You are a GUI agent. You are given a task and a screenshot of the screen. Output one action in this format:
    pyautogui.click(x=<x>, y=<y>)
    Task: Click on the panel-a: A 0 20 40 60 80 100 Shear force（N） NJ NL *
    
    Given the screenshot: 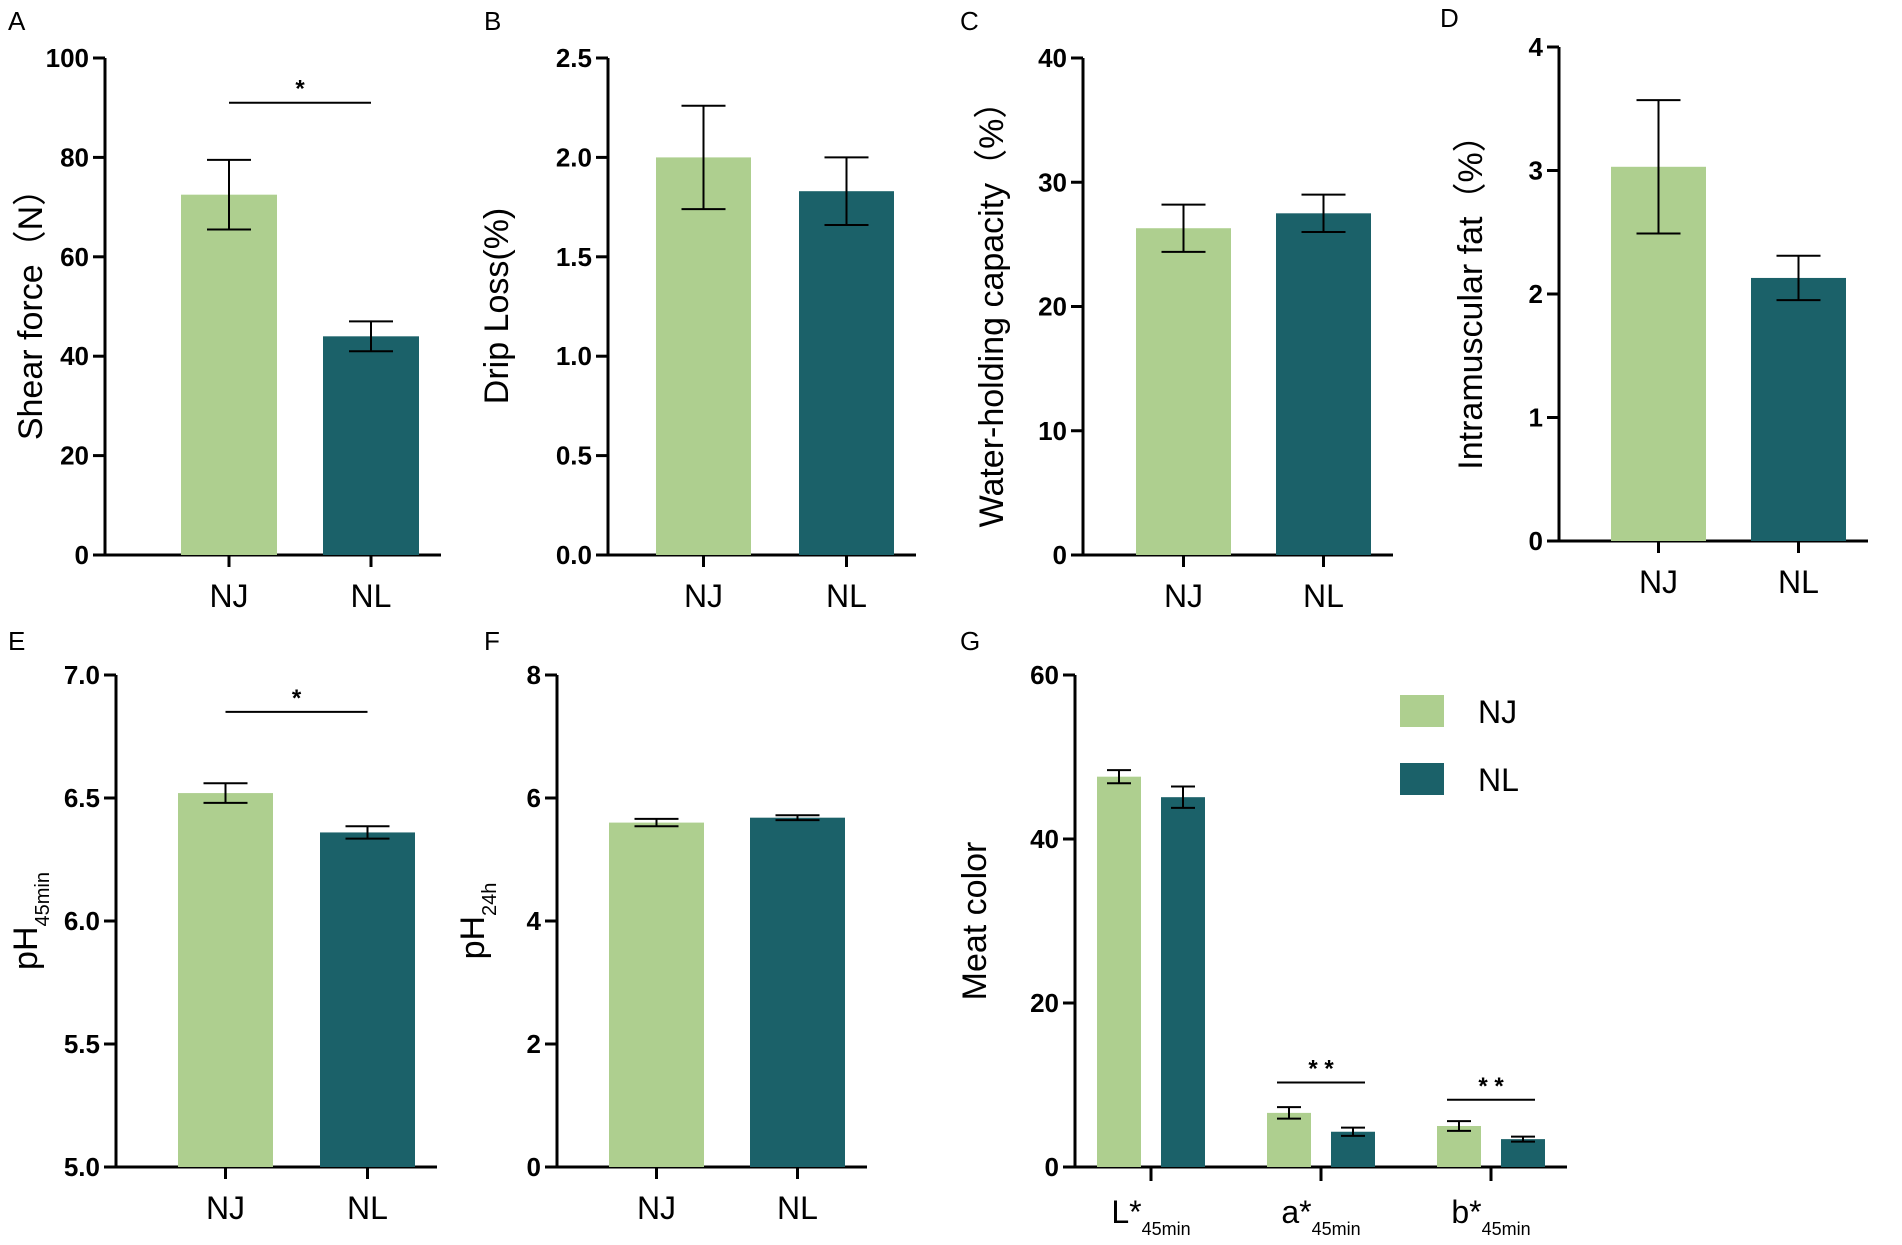 What is the action you would take?
    pyautogui.click(x=224, y=310)
    